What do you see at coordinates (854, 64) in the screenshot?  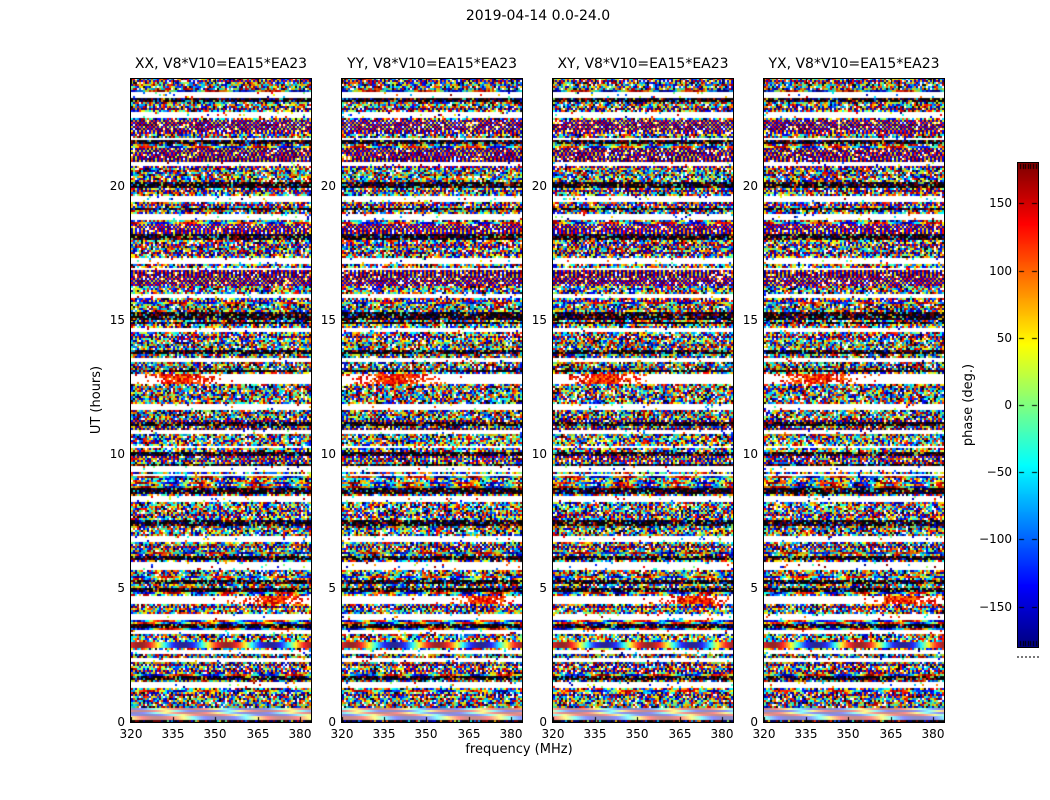 I see `panel-title-yx: YX, V8*V10=EA15*EA23` at bounding box center [854, 64].